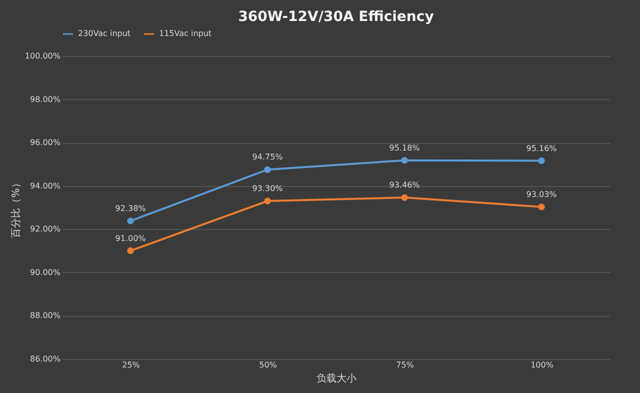 Image resolution: width=640 pixels, height=393 pixels. Describe the element at coordinates (336, 17) in the screenshot. I see `chart-title: 360W-12V/30A Efficiency` at that location.